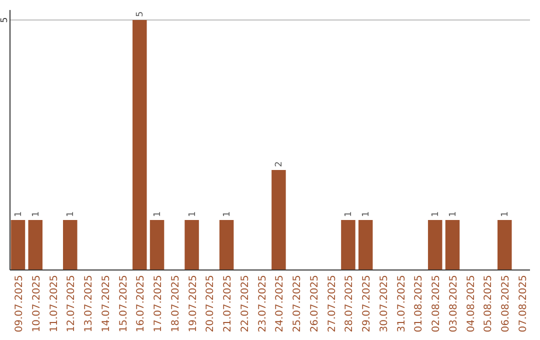 Image resolution: width=540 pixels, height=340 pixels. I want to click on x-tick-label: 03.08.2025, so click(454, 303).